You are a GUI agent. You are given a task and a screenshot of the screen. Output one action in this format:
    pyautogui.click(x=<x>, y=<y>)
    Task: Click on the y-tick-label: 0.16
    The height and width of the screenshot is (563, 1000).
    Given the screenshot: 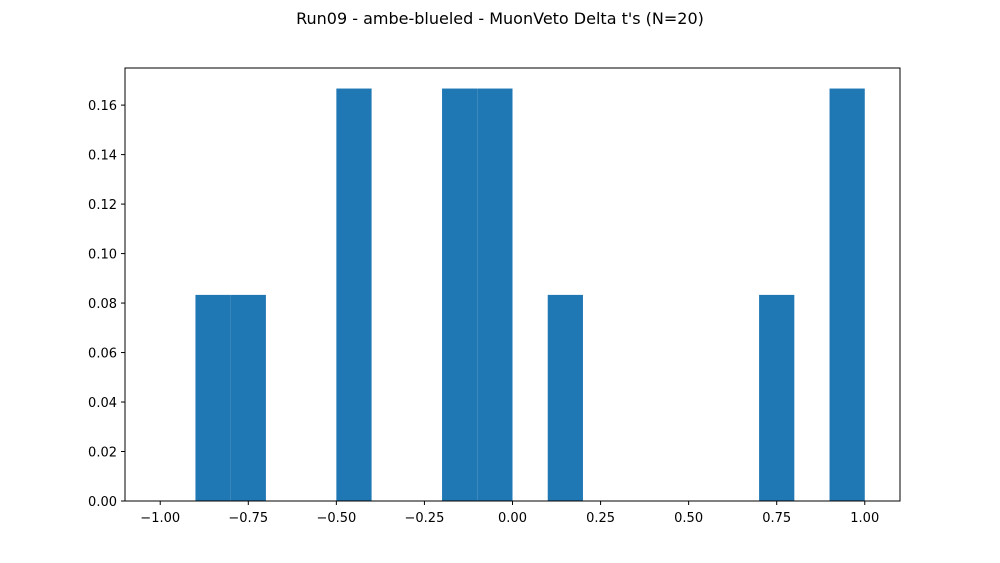 What is the action you would take?
    pyautogui.click(x=102, y=106)
    